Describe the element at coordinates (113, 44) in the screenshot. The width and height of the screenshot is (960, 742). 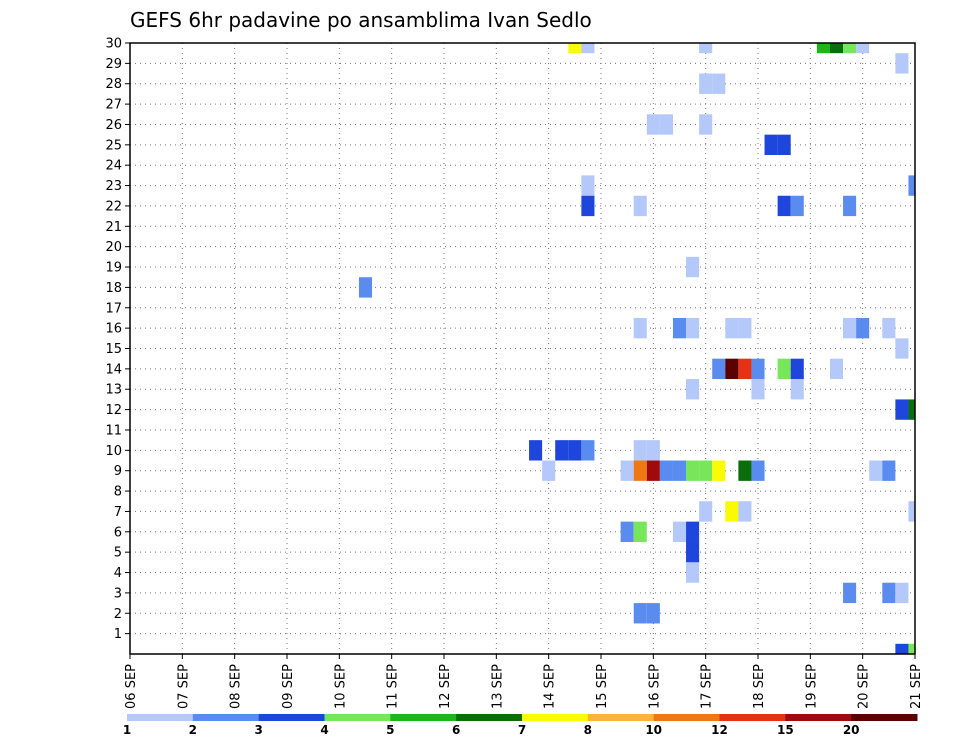
I see `y-tick-label: 30` at that location.